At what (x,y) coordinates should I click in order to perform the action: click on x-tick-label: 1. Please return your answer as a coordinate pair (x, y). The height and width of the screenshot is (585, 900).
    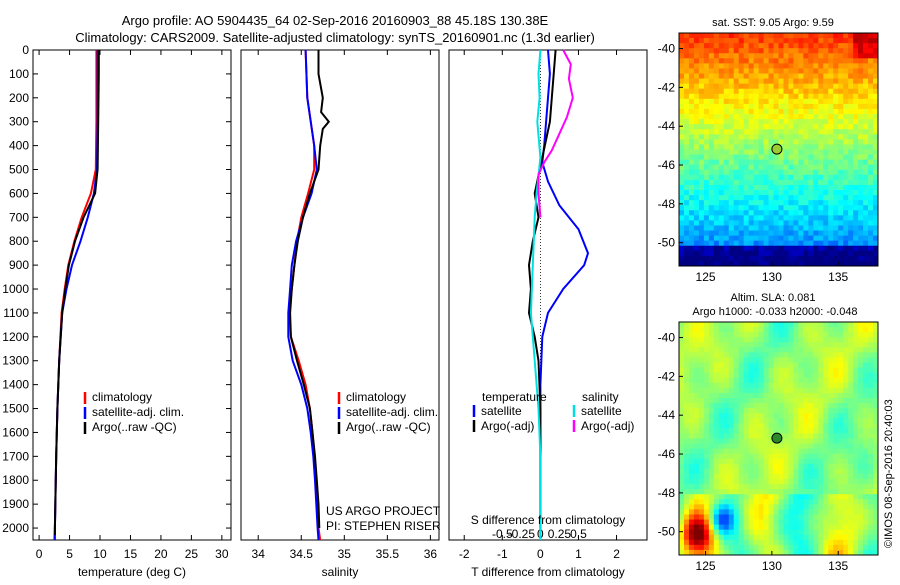
    Looking at the image, I should click on (578, 554).